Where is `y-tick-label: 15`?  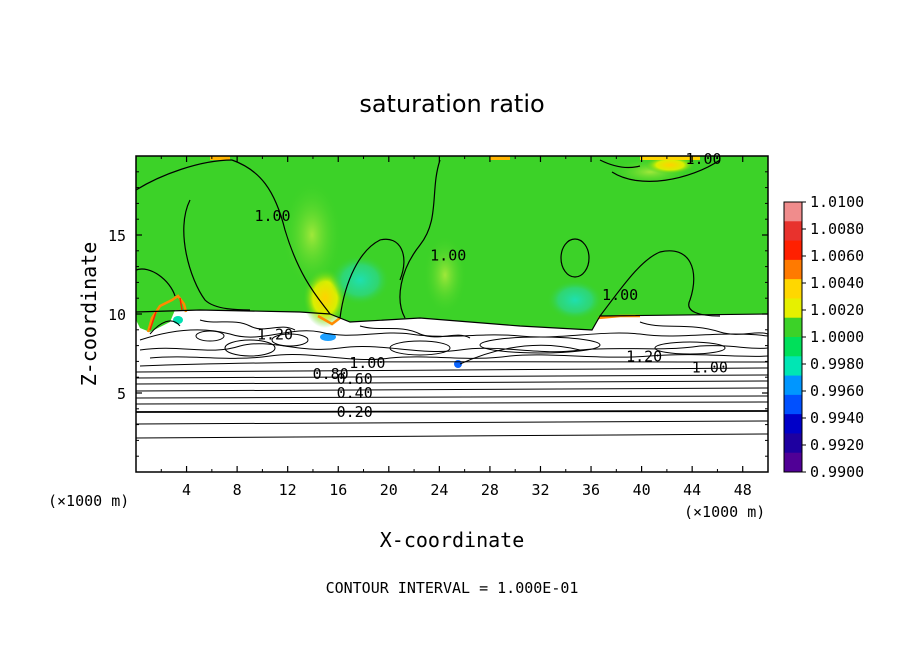
y-tick-label: 15 is located at coordinates (117, 236).